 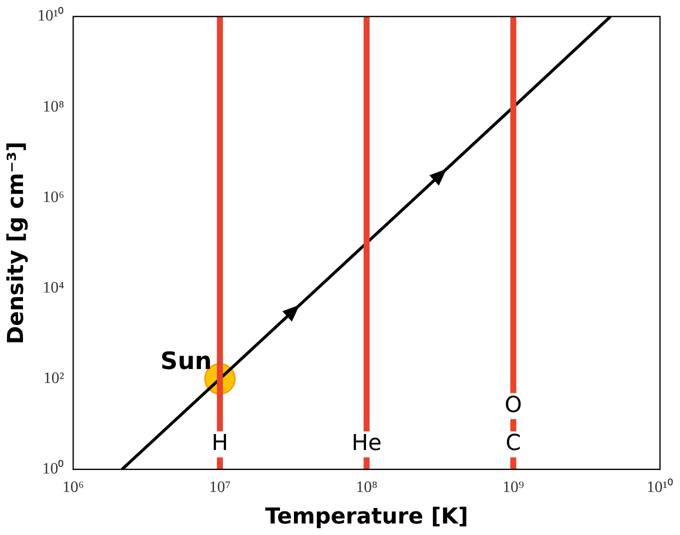 What do you see at coordinates (50, 15) in the screenshot?
I see `y-tick-label: 10¹⁰` at bounding box center [50, 15].